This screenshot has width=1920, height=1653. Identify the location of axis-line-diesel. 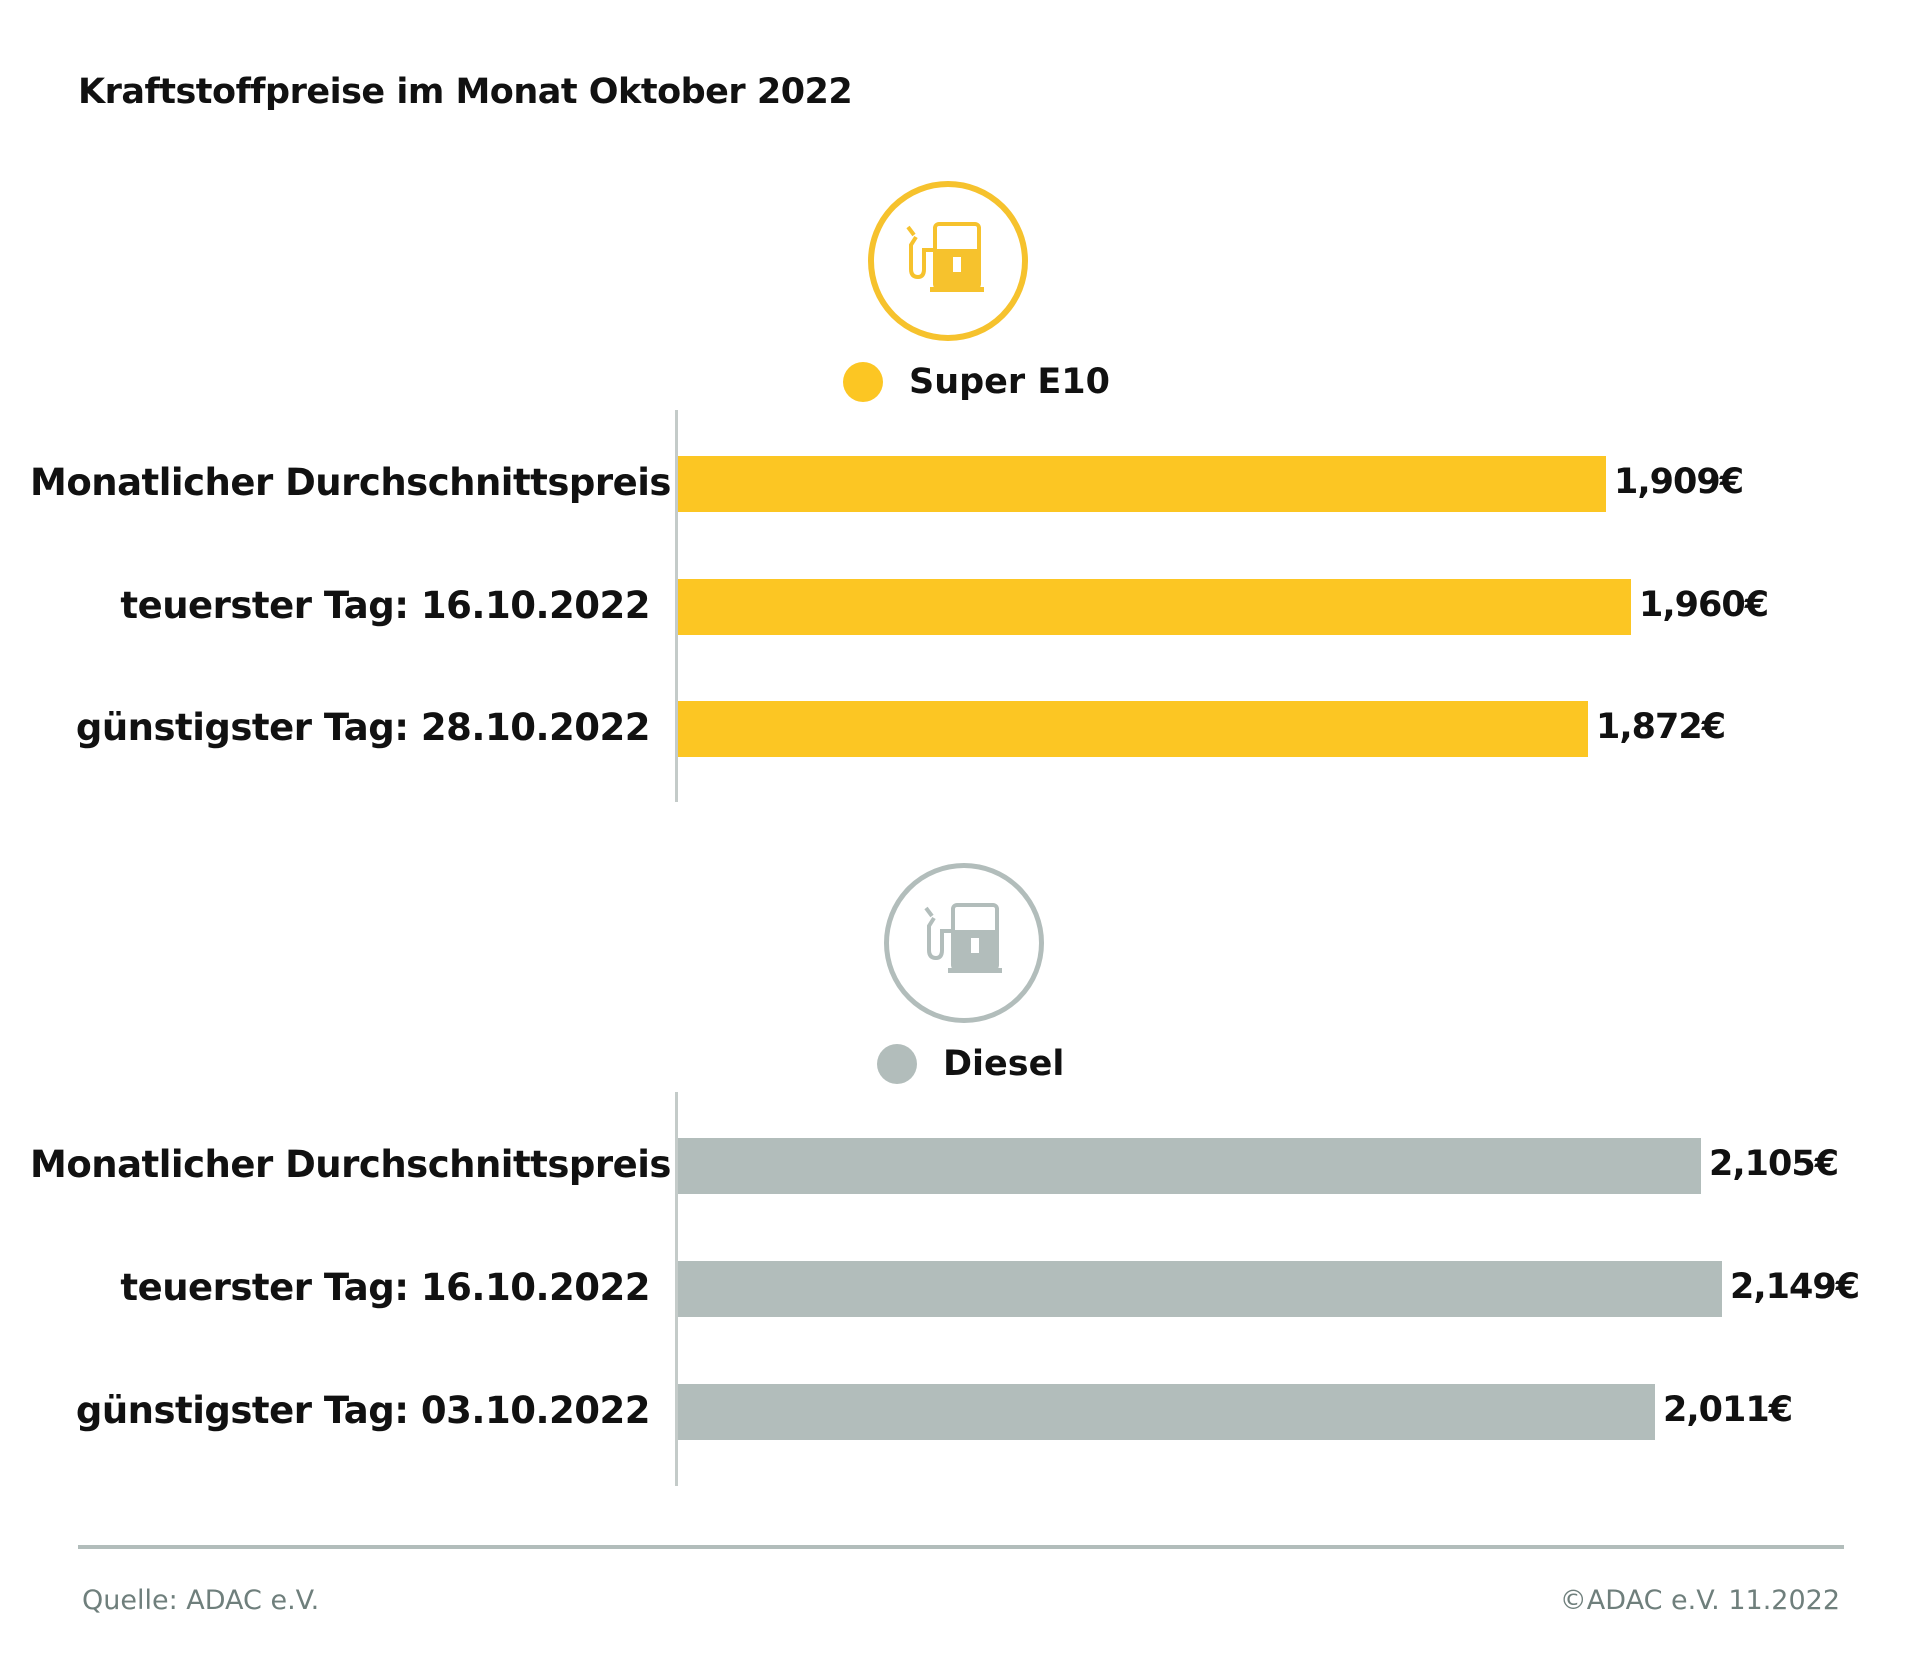
(676, 1289).